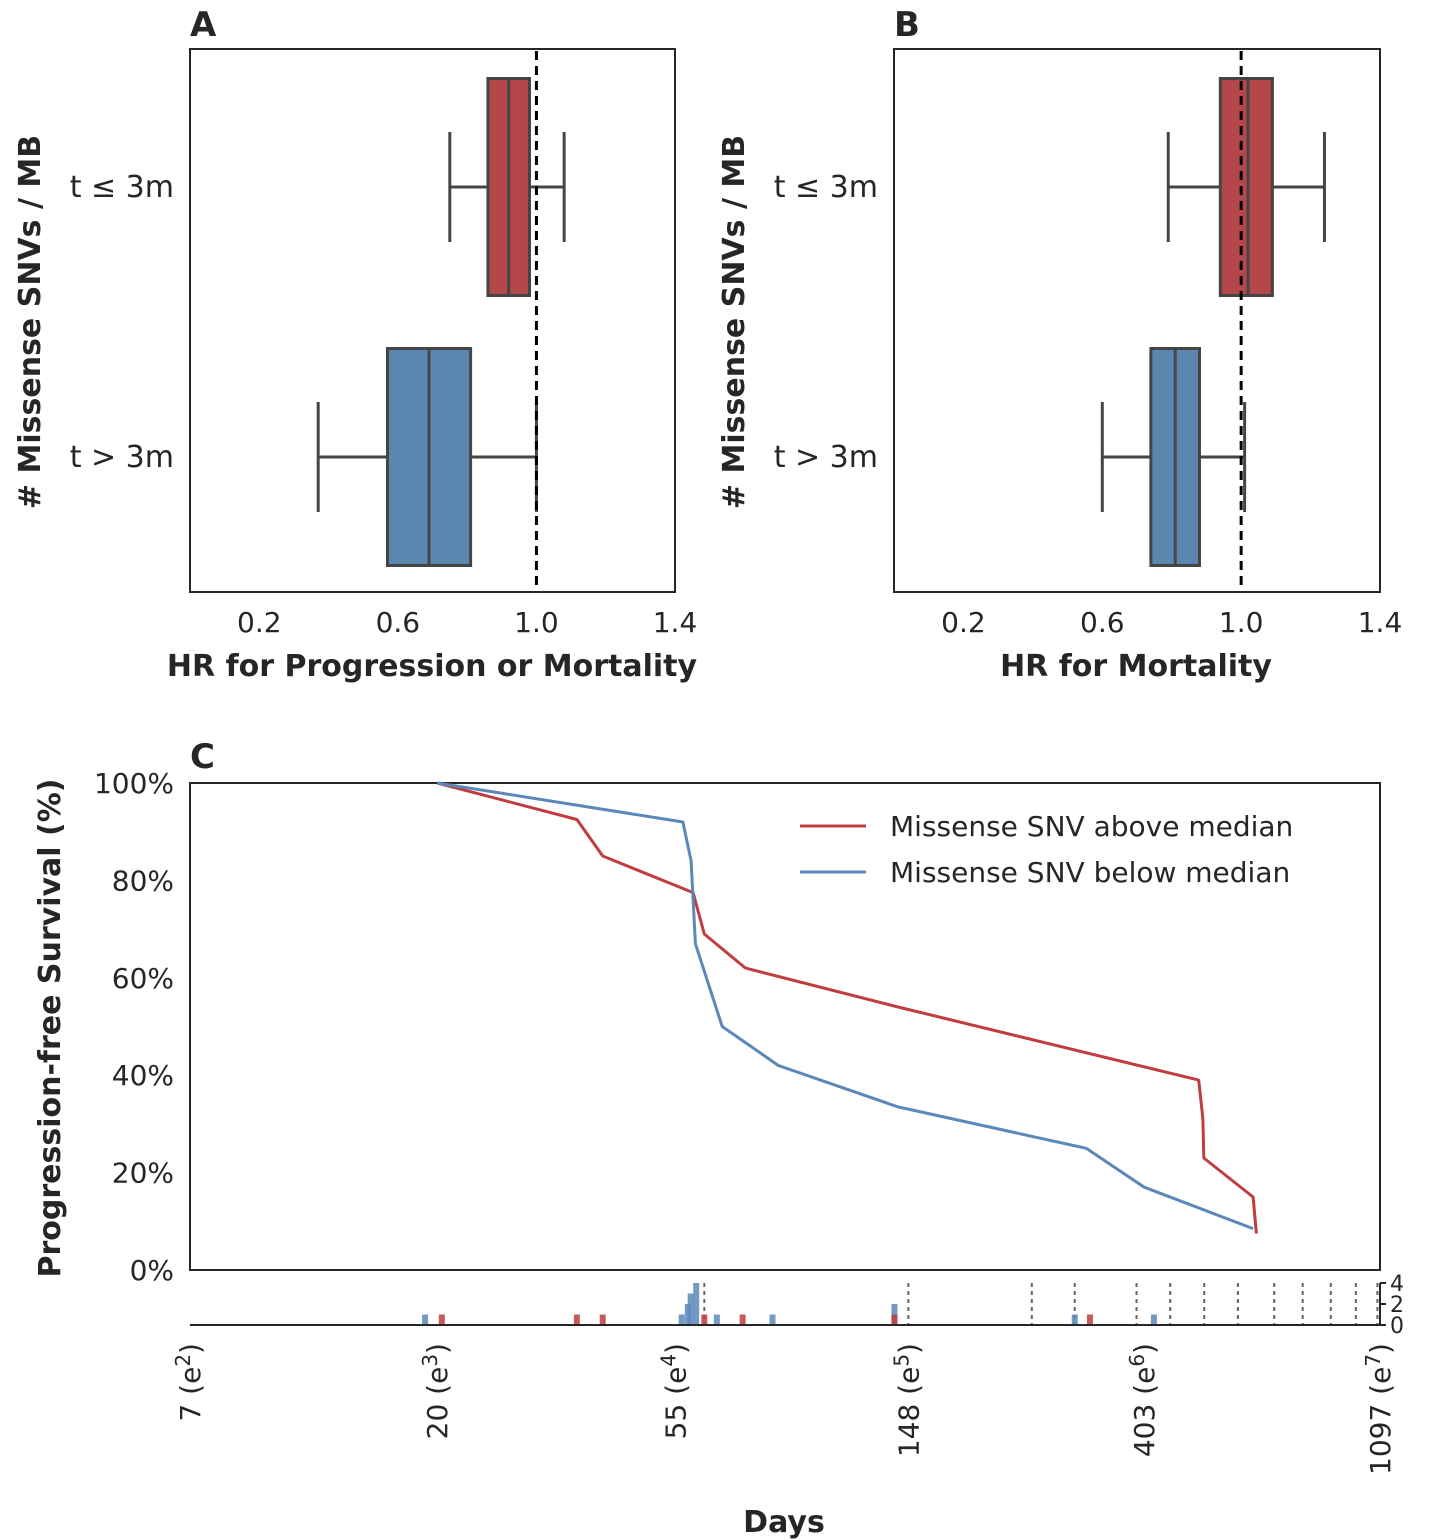  I want to click on tick-label-exponent: 6, so click(1137, 1360).